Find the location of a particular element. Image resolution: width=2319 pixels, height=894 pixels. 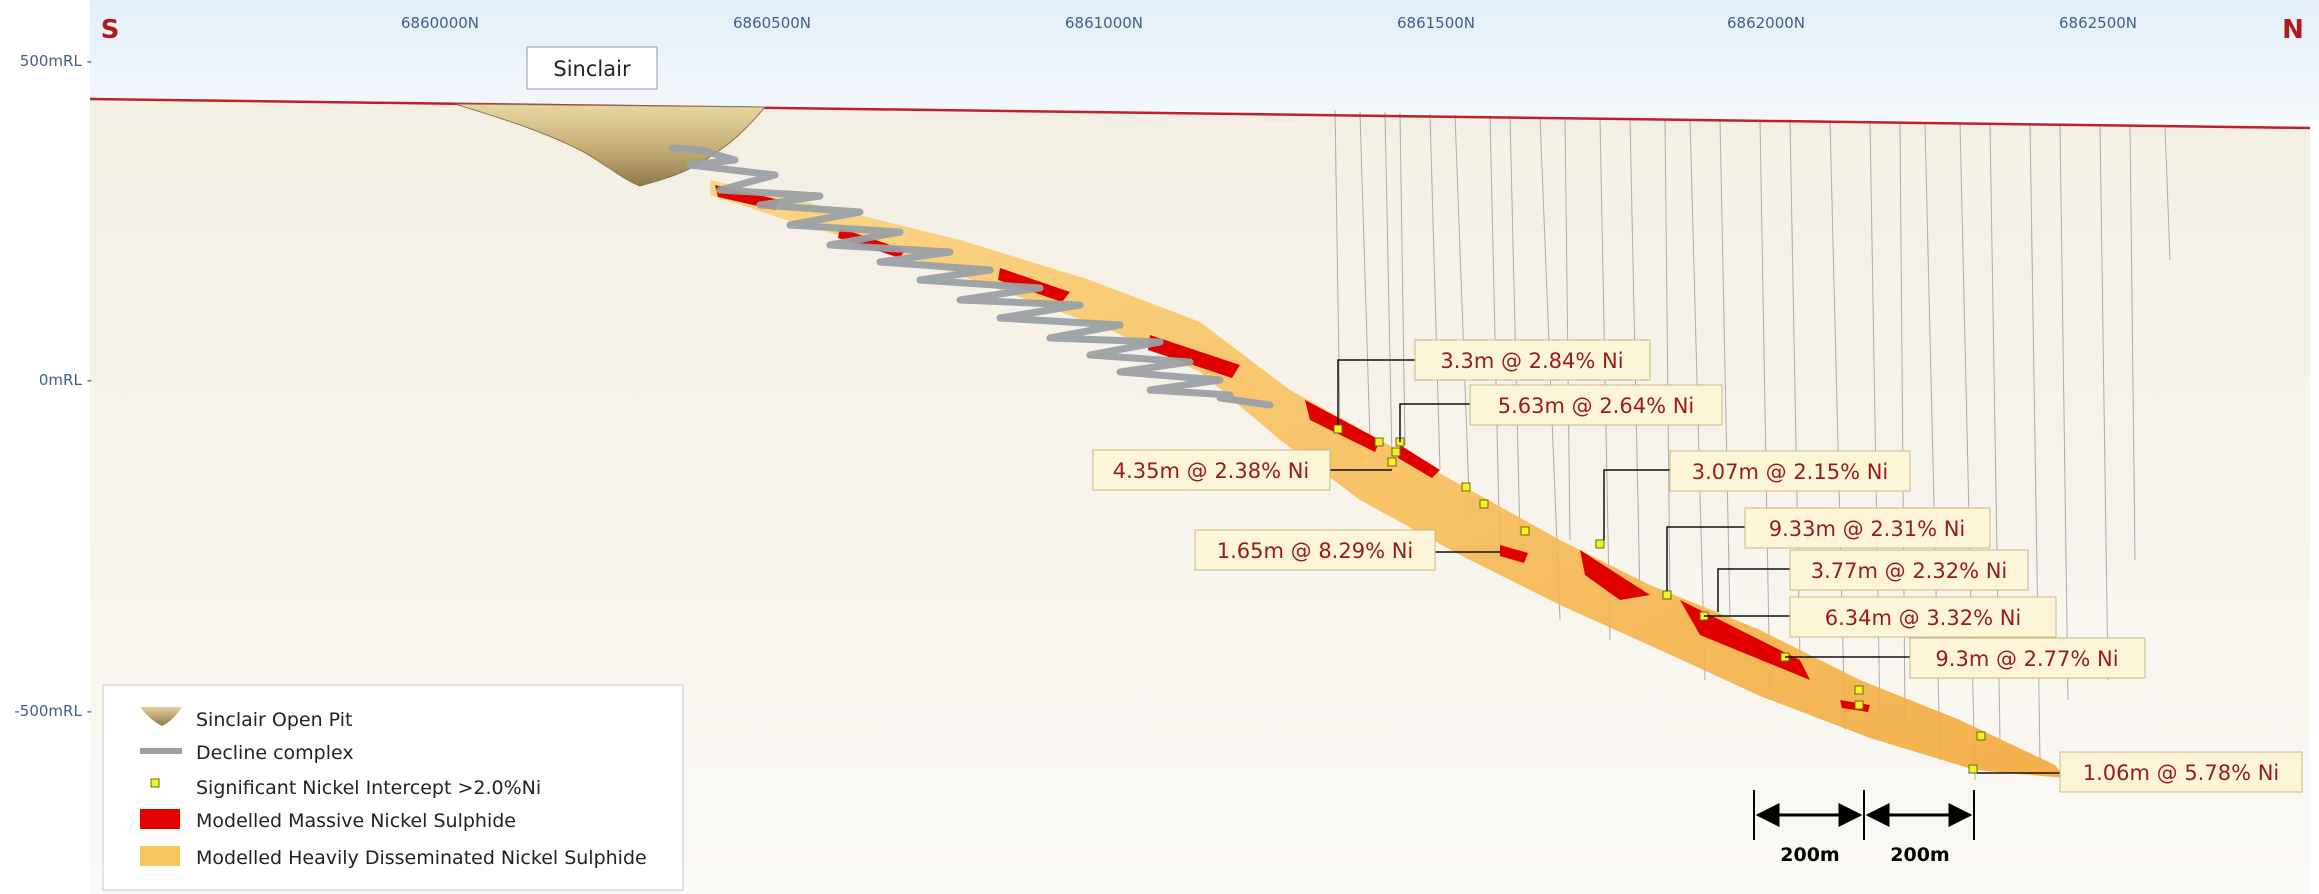

scale-bar: 200m 200m is located at coordinates (1864, 828).